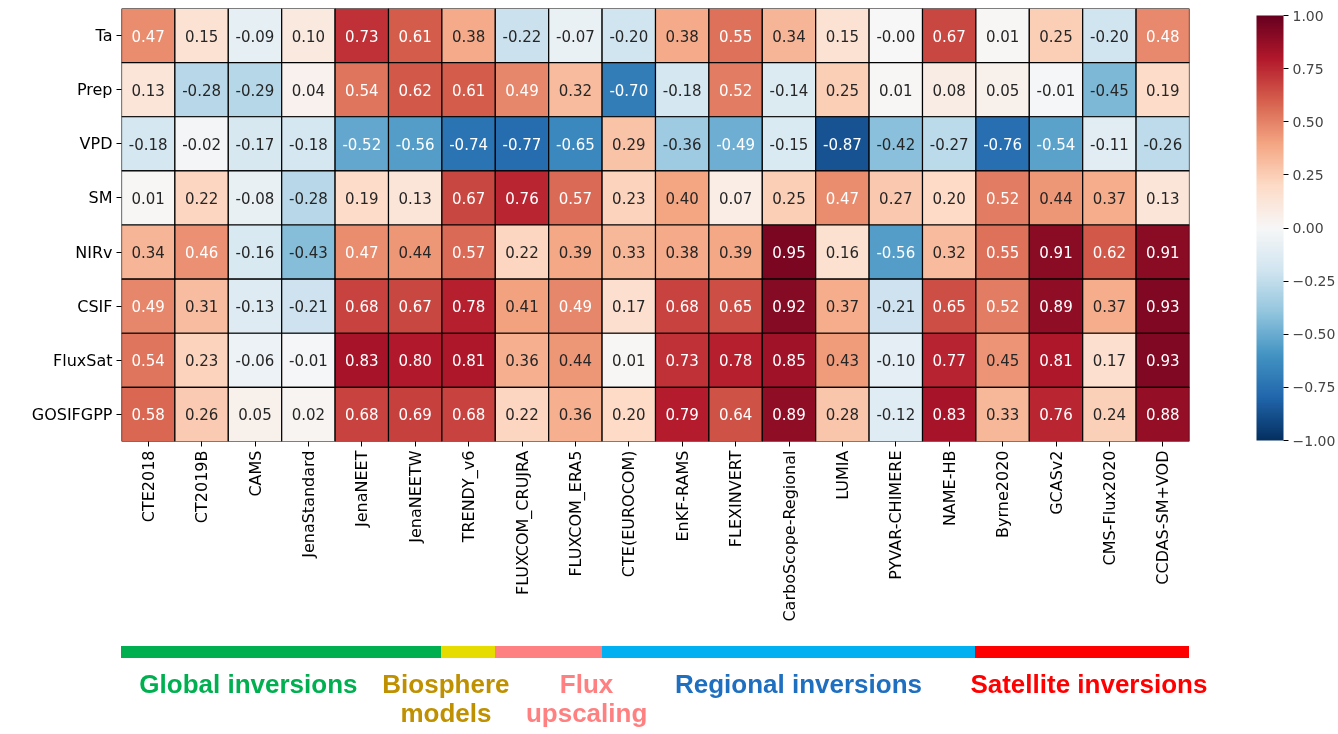 This screenshot has height=734, width=1338. What do you see at coordinates (1314, 387) in the screenshot?
I see `color-bar-label: −0.75` at bounding box center [1314, 387].